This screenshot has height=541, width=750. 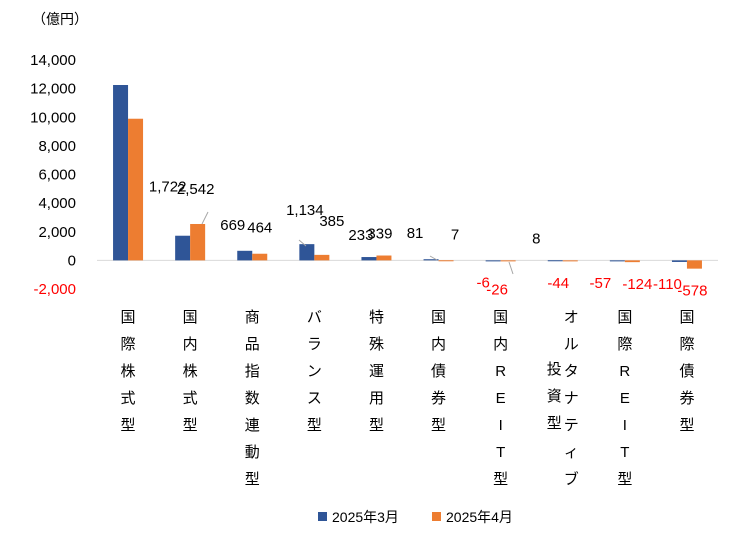 What do you see at coordinates (436, 516) in the screenshot?
I see `legend-swatch` at bounding box center [436, 516].